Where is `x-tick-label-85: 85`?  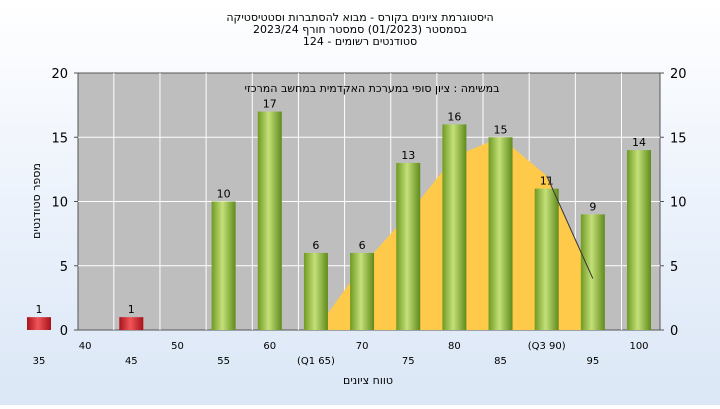 x-tick-label-85: 85 is located at coordinates (500, 361).